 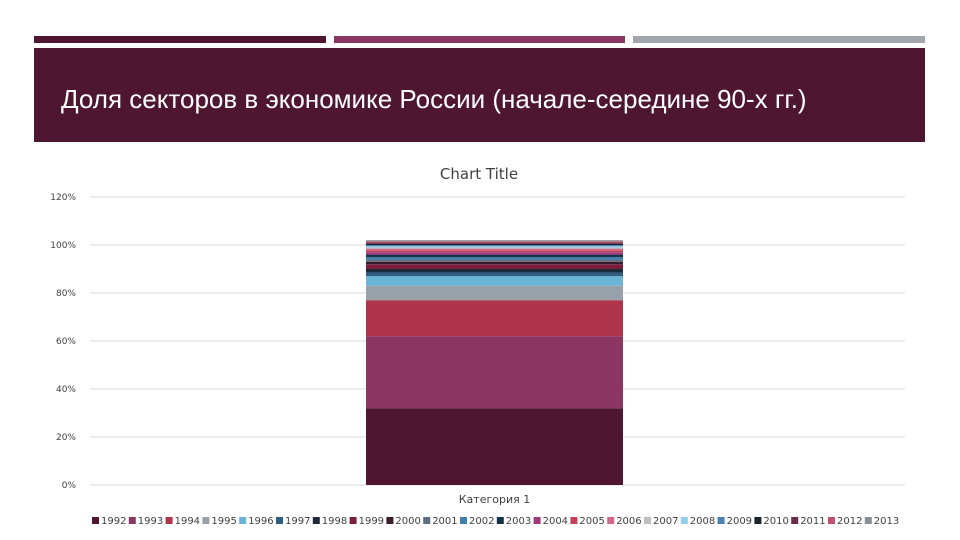 I want to click on legend-swatch-2012, so click(x=831, y=520).